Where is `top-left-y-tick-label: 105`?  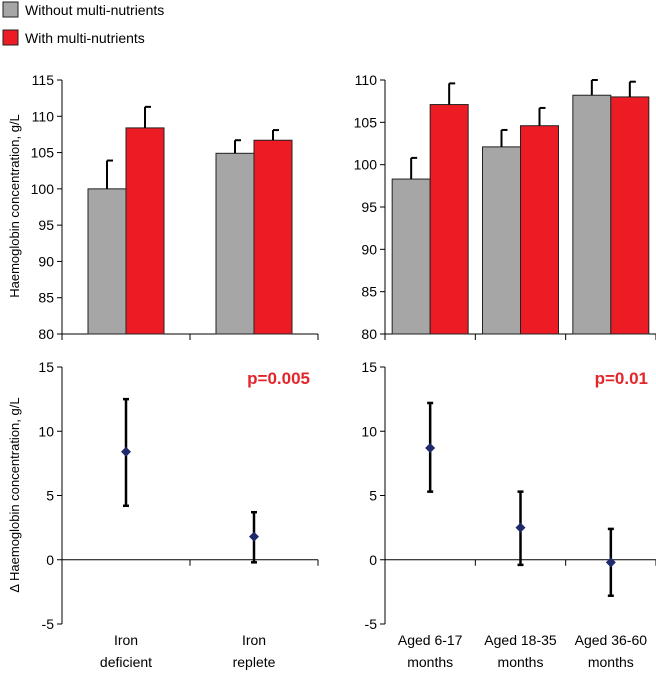
top-left-y-tick-label: 105 is located at coordinates (43, 153).